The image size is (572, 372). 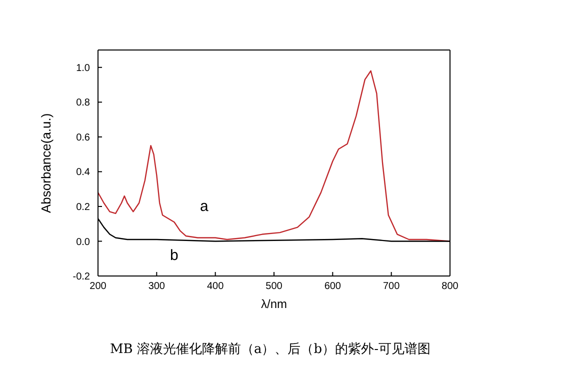 What do you see at coordinates (83, 242) in the screenshot?
I see `y-tick-label: 0.0` at bounding box center [83, 242].